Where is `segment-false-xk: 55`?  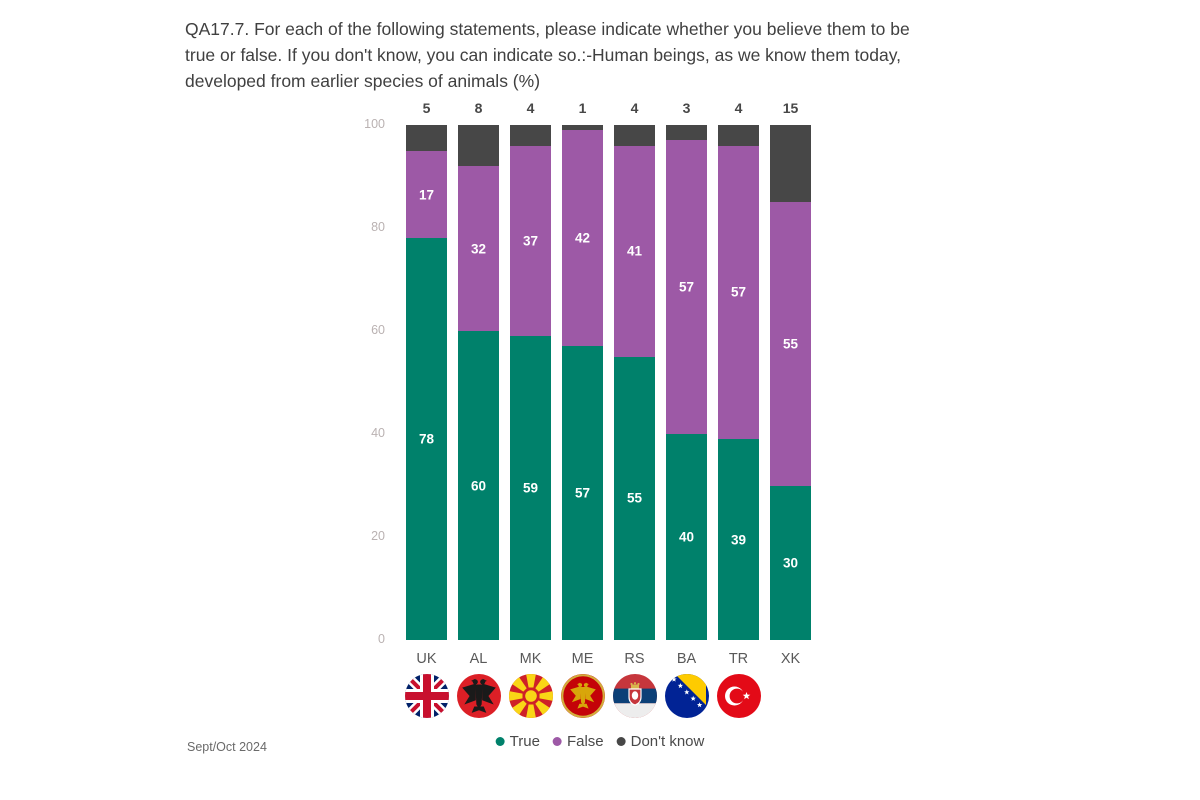 segment-false-xk: 55 is located at coordinates (790, 344).